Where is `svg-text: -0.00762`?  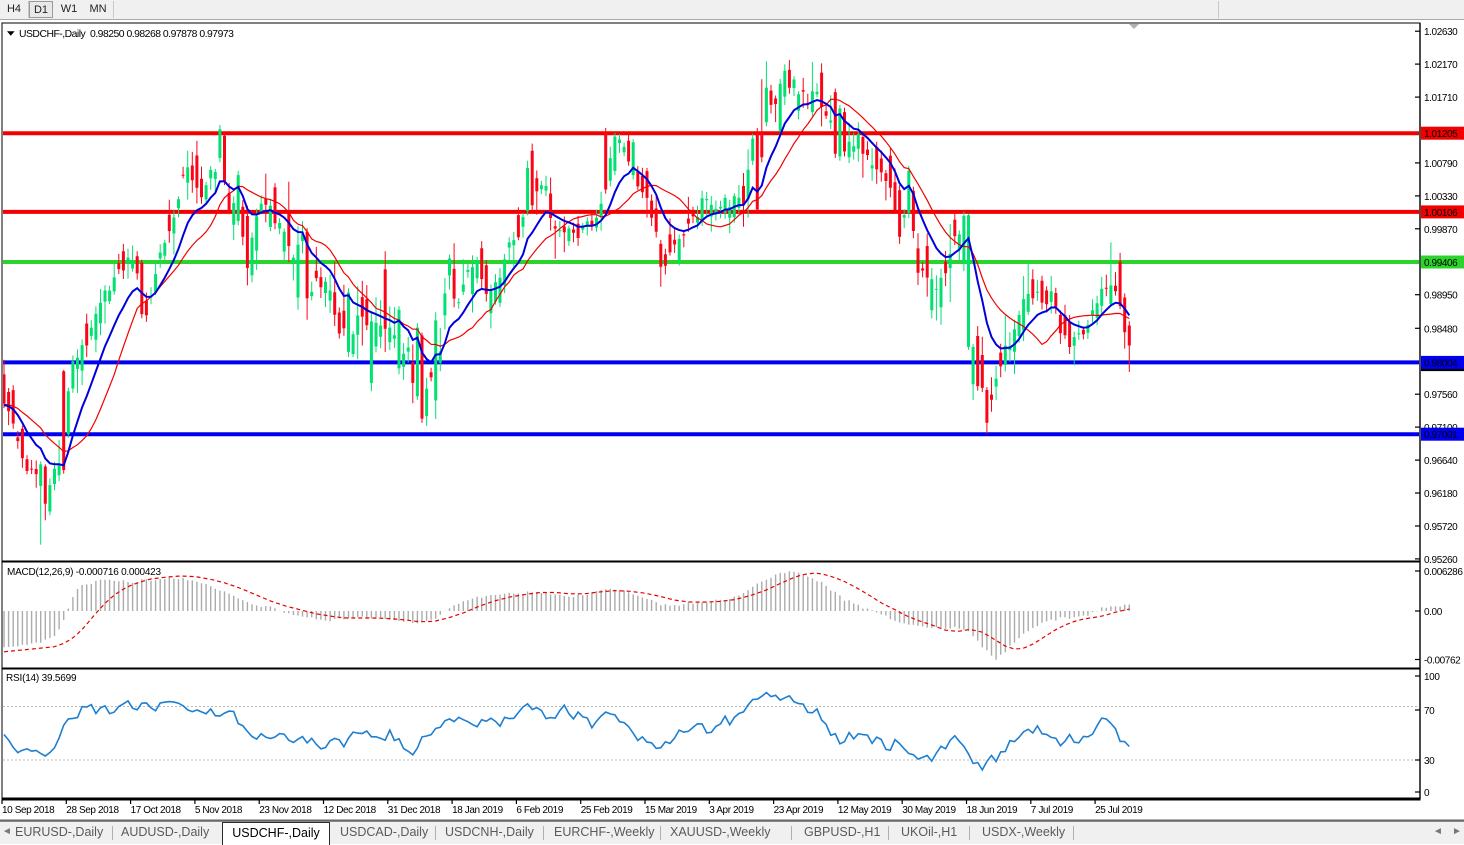
svg-text: -0.00762 is located at coordinates (1442, 661).